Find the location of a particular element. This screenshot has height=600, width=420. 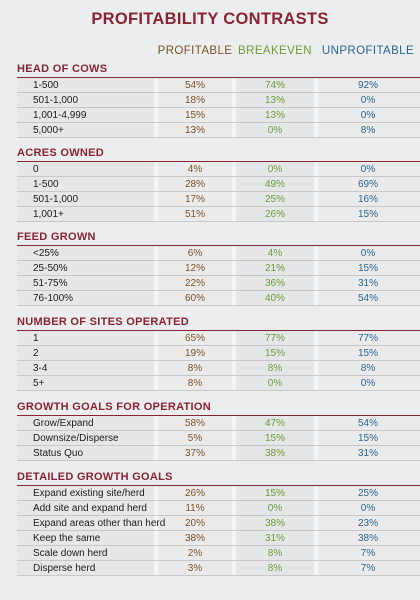

table-row: <25% 6% 4% 0% is located at coordinates (210, 253).